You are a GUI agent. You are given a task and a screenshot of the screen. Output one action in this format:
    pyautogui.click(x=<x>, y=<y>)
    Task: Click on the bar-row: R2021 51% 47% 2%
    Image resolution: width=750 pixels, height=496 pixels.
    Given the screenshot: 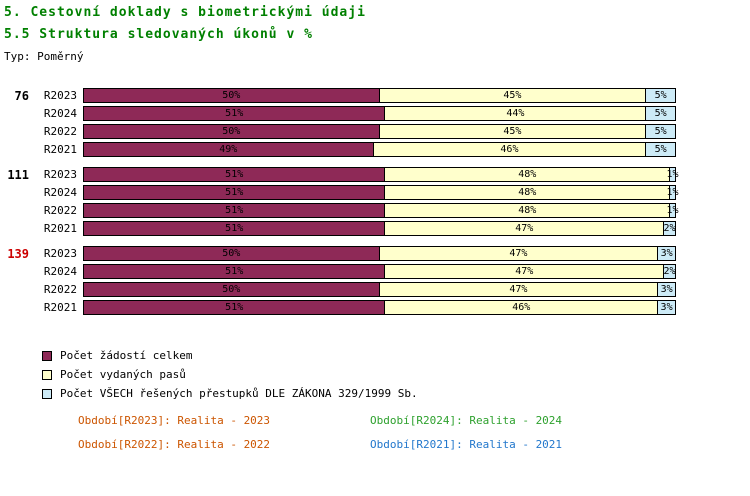 What is the action you would take?
    pyautogui.click(x=340, y=228)
    